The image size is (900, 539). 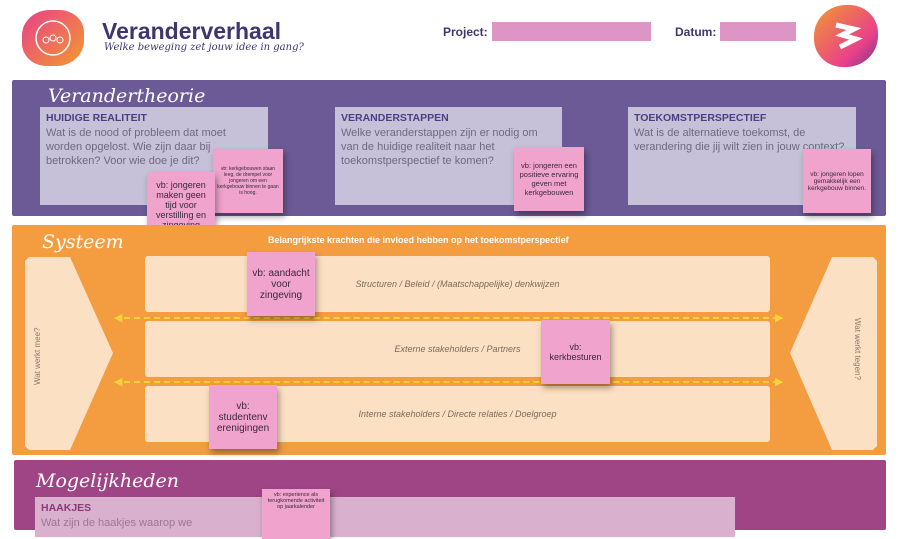 I want to click on right-arrow-shape, so click(x=833, y=353).